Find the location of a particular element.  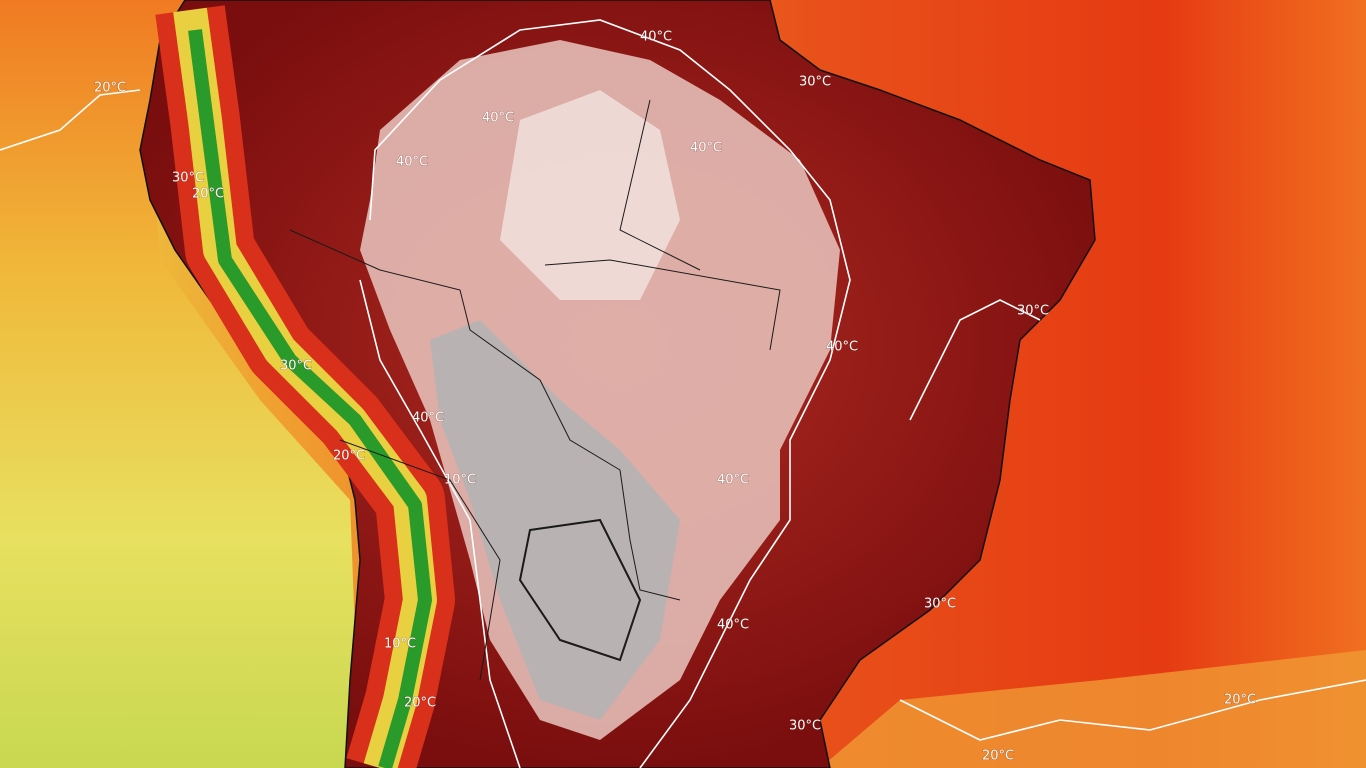

extreme-core is located at coordinates (555, 520).